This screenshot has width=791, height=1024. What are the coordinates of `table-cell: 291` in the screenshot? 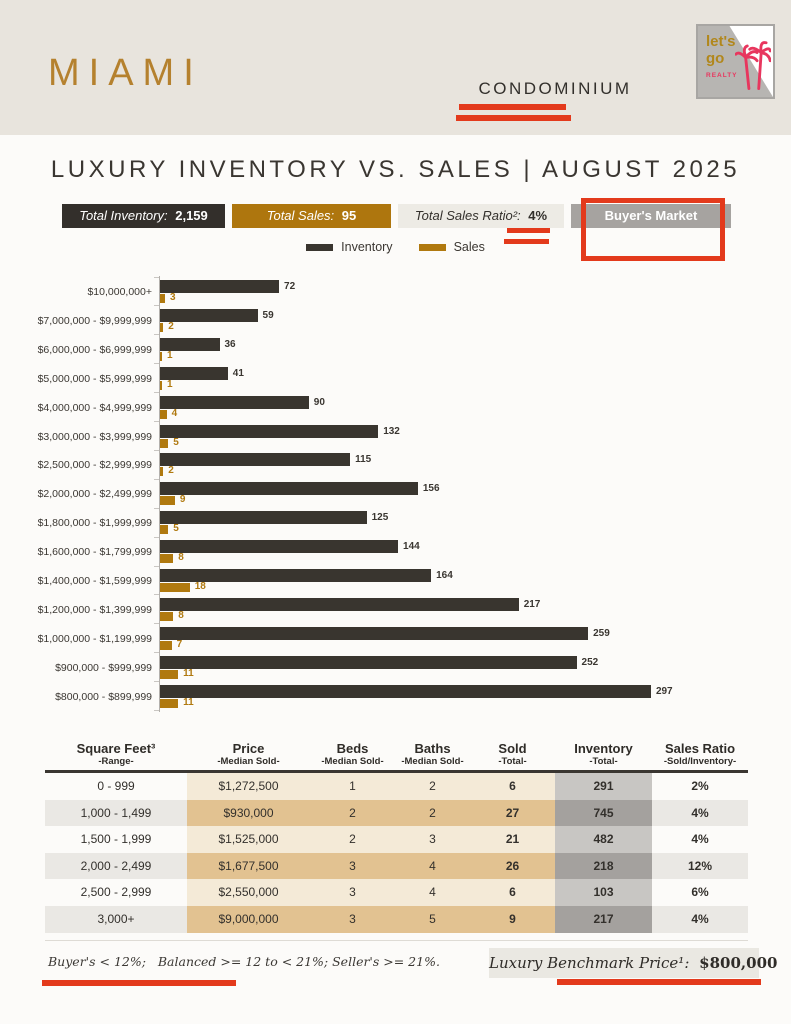 It's located at (603, 786).